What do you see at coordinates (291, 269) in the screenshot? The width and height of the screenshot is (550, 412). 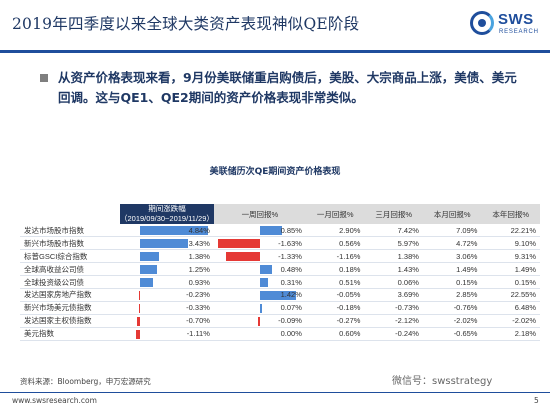 I see `week-value: 0.48%` at bounding box center [291, 269].